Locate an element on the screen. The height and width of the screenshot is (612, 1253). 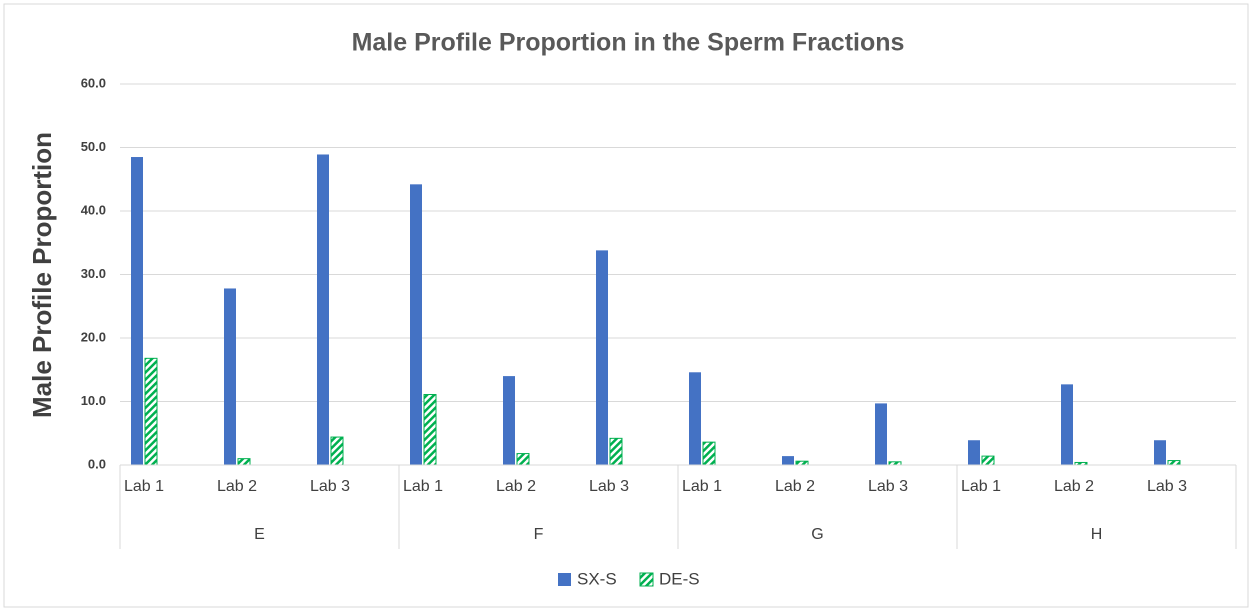
y-tick-label: 40.0 is located at coordinates (93, 209).